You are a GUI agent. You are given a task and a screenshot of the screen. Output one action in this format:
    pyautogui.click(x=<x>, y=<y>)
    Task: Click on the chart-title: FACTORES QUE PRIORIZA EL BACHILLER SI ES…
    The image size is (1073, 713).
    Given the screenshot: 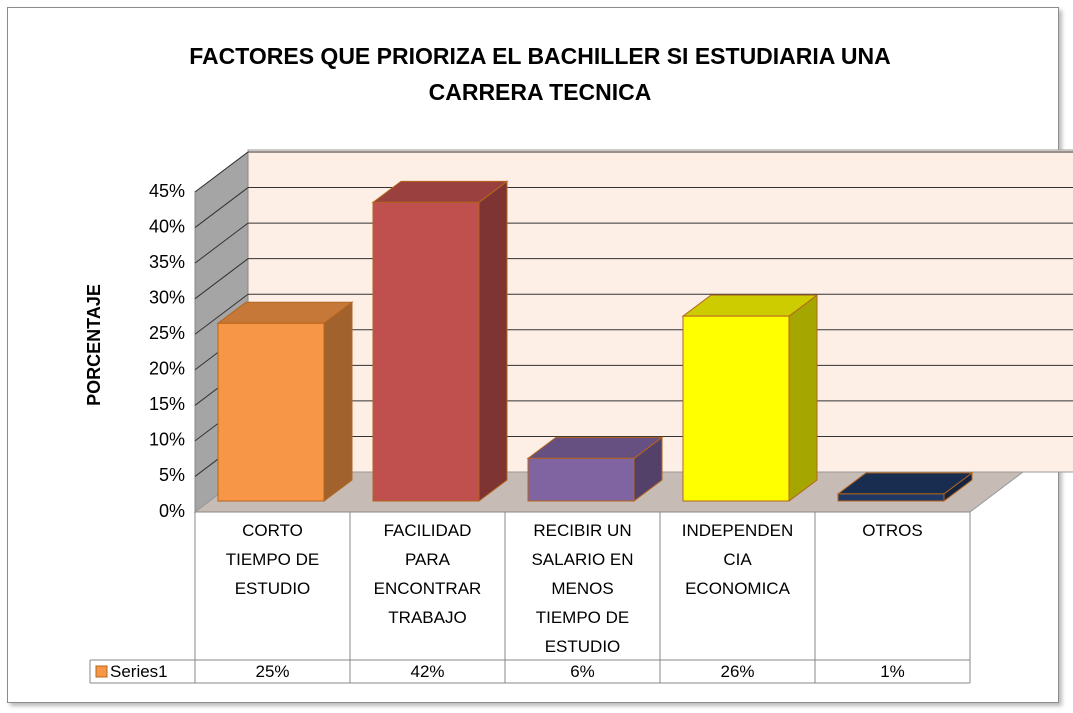 What is the action you would take?
    pyautogui.click(x=540, y=74)
    